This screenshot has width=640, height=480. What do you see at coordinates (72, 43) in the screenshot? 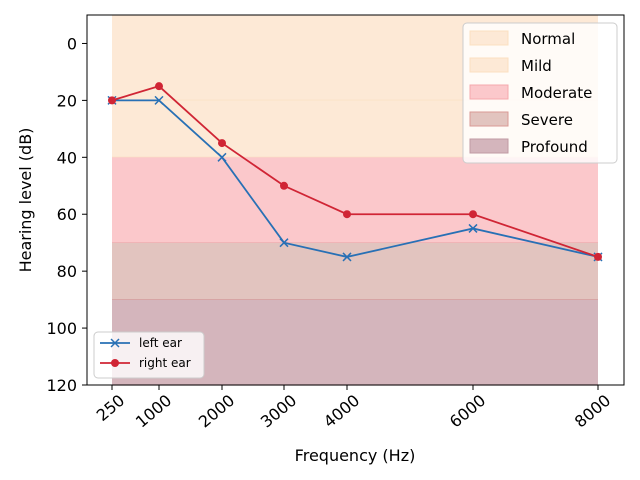
I see `y-tick-label-0: 0` at bounding box center [72, 43].